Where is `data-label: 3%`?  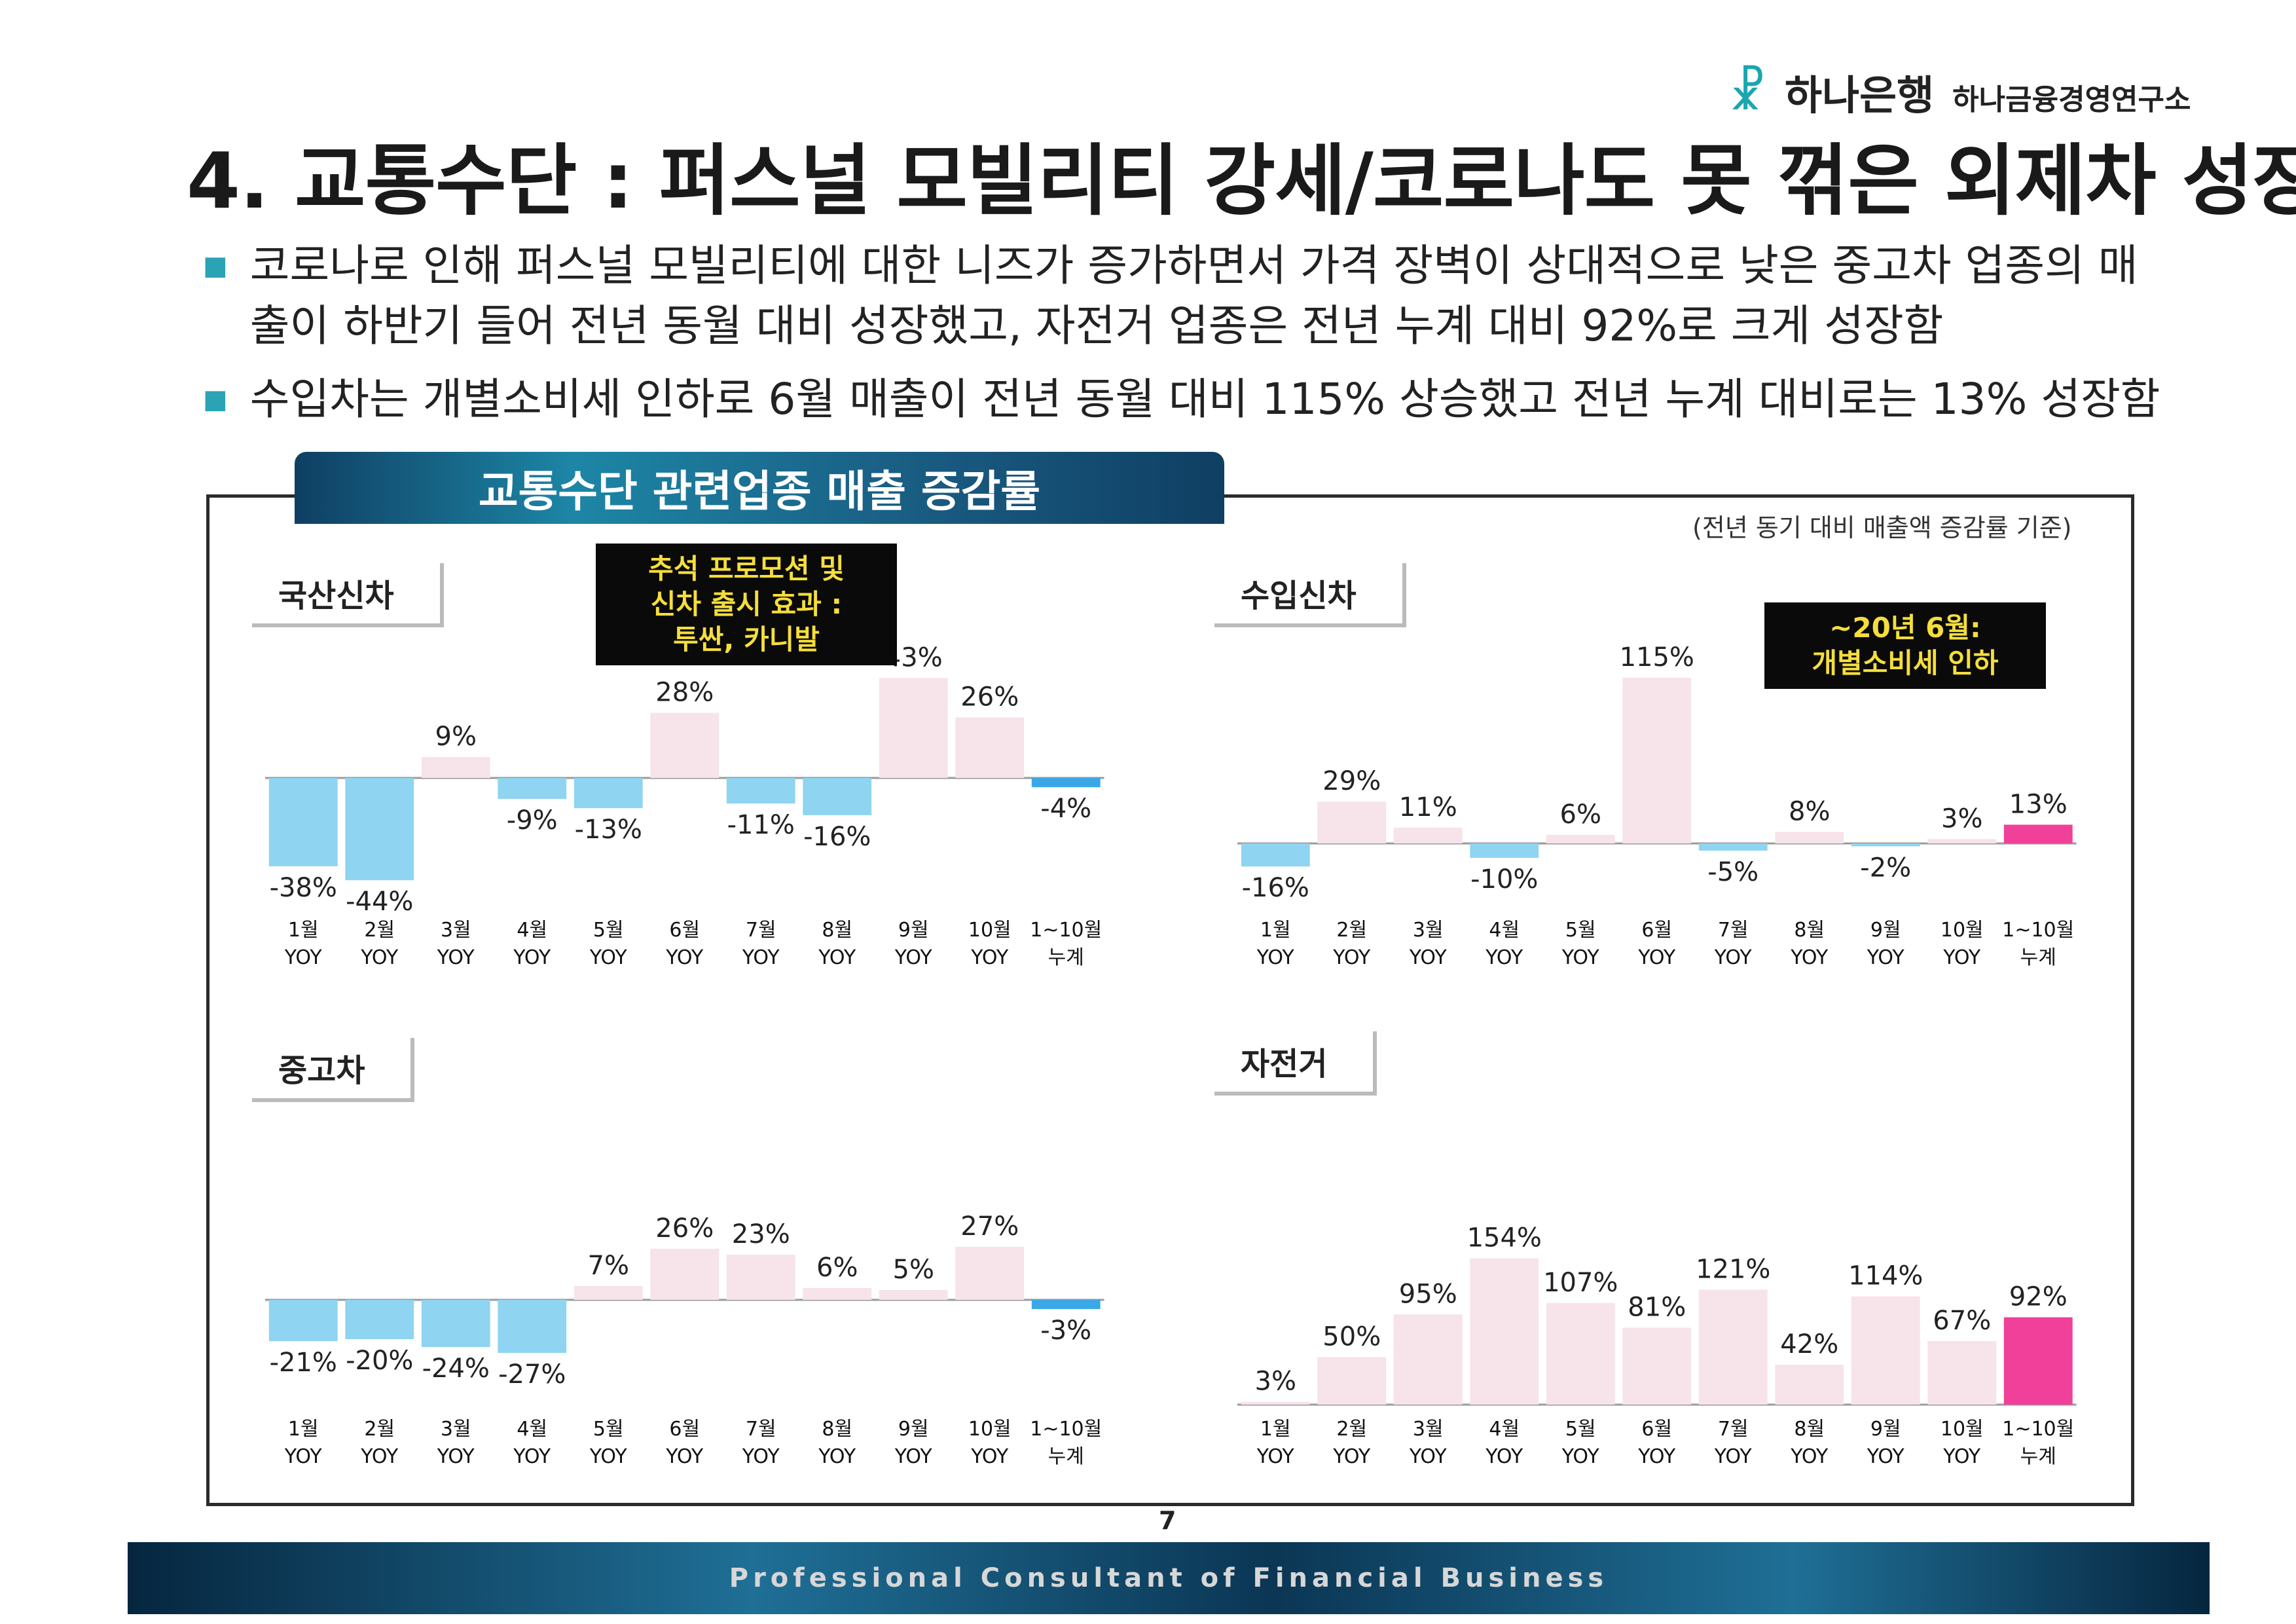
data-label: 3% is located at coordinates (1961, 818).